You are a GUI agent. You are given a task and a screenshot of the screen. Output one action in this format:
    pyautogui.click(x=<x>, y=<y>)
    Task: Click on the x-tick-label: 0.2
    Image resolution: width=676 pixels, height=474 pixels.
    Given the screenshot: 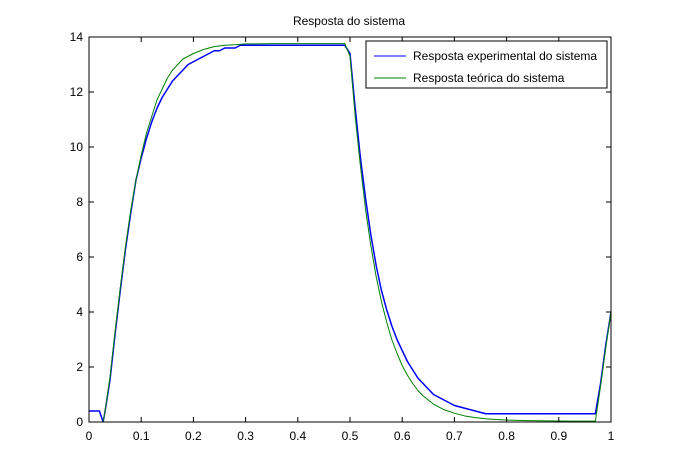 What is the action you would take?
    pyautogui.click(x=193, y=436)
    